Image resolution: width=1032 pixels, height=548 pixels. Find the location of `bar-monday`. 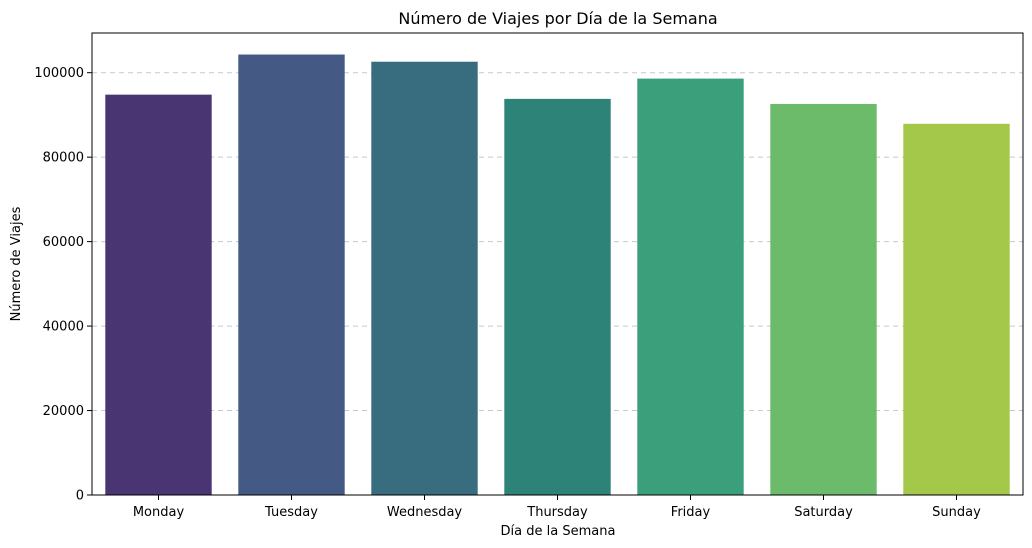

bar-monday is located at coordinates (158, 294).